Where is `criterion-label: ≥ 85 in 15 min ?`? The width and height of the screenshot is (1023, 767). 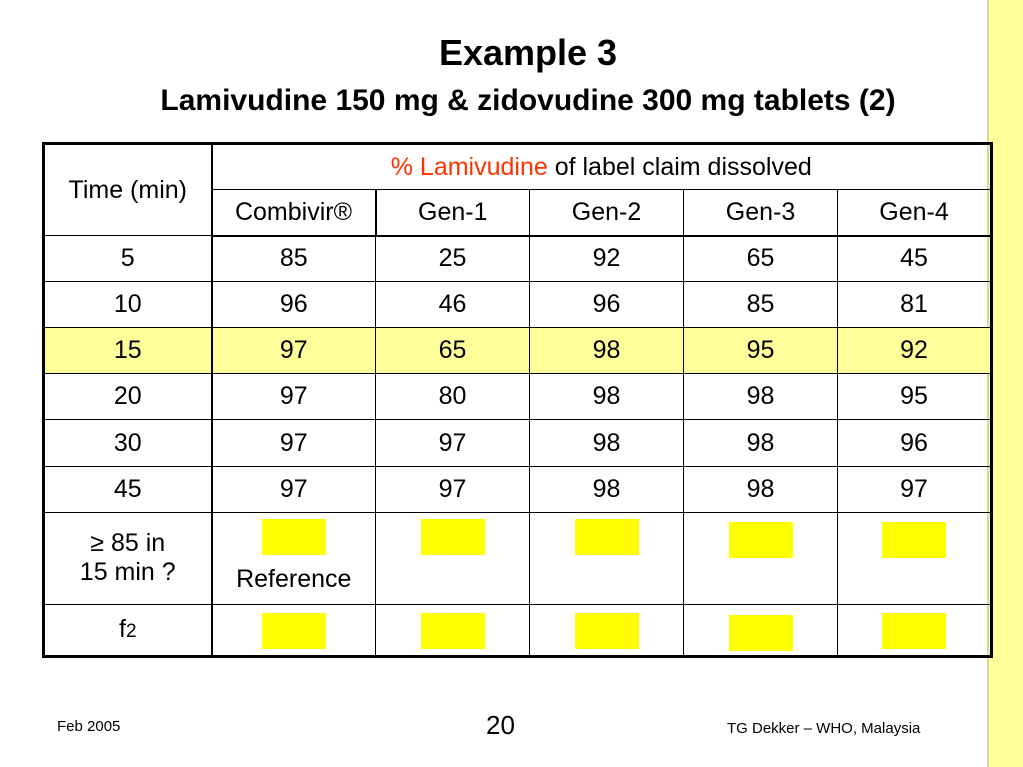
criterion-label: ≥ 85 in 15 min ? is located at coordinates (128, 558).